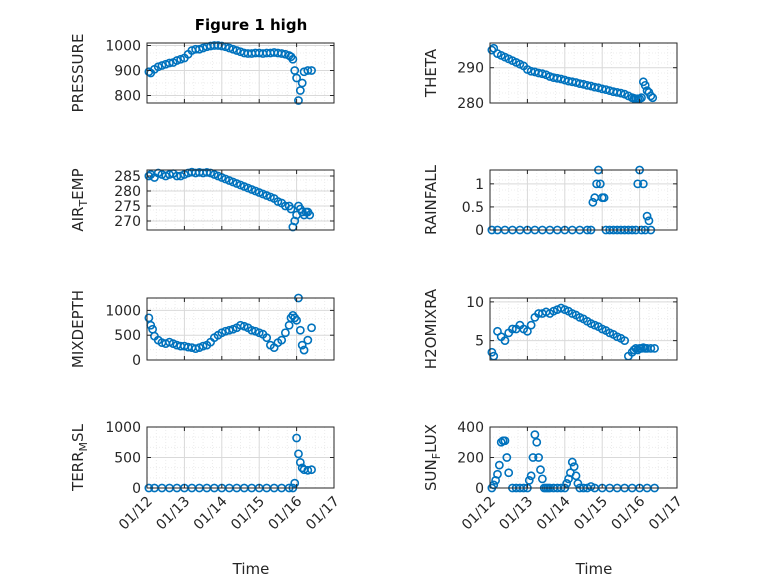  I want to click on subplot-h2omixra: 5 10 H2OMIXRA, so click(550, 328).